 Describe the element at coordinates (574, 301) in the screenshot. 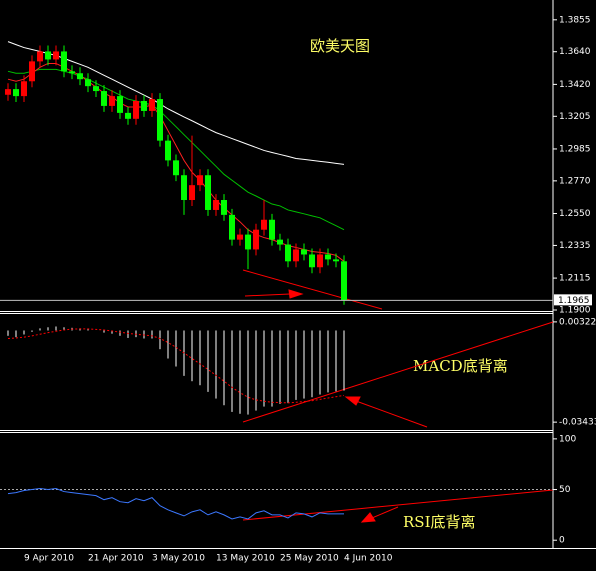

I see `last-price-label: 1.1965` at that location.